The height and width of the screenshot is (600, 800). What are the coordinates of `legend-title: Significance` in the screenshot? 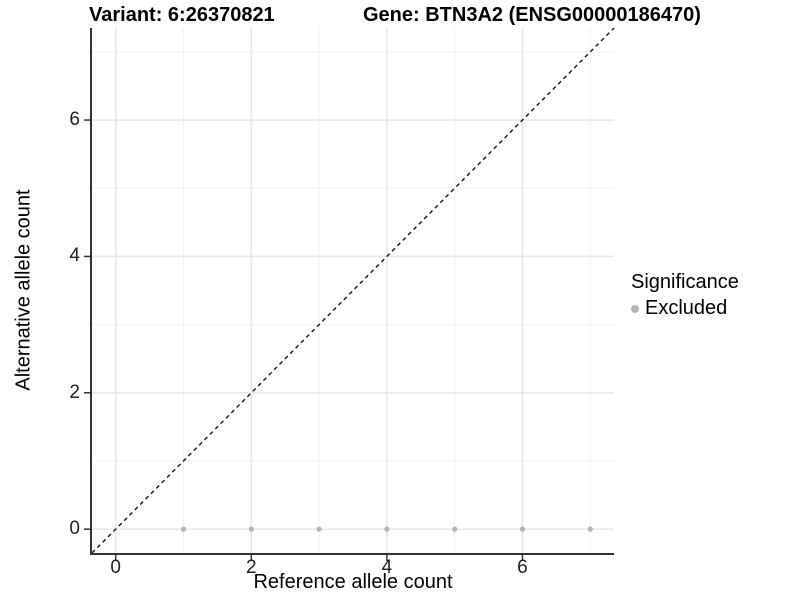 It's located at (685, 282).